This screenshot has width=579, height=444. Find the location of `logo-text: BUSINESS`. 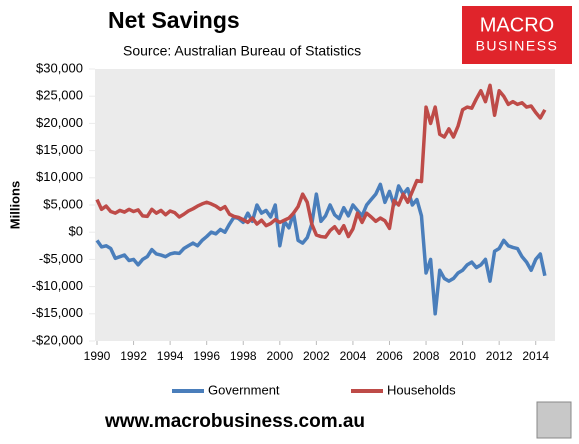

logo-text: BUSINESS is located at coordinates (517, 46).